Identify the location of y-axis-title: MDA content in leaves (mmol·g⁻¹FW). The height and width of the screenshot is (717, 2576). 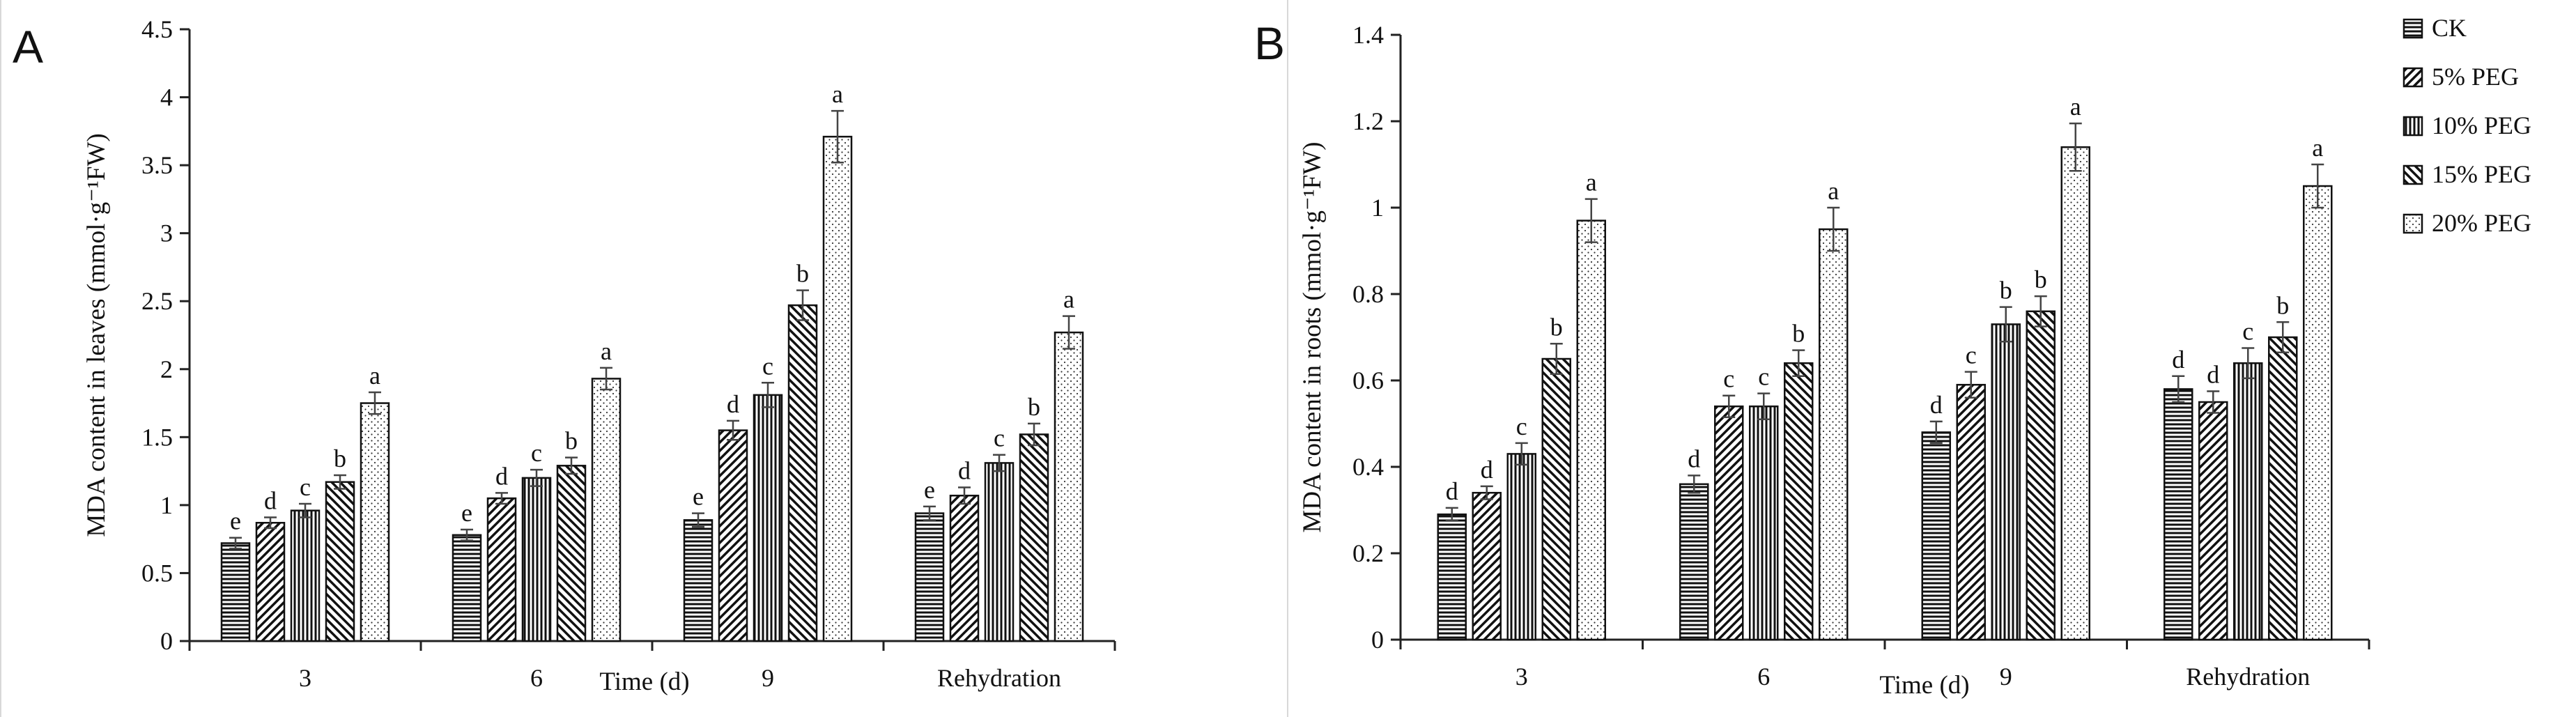
(96, 335).